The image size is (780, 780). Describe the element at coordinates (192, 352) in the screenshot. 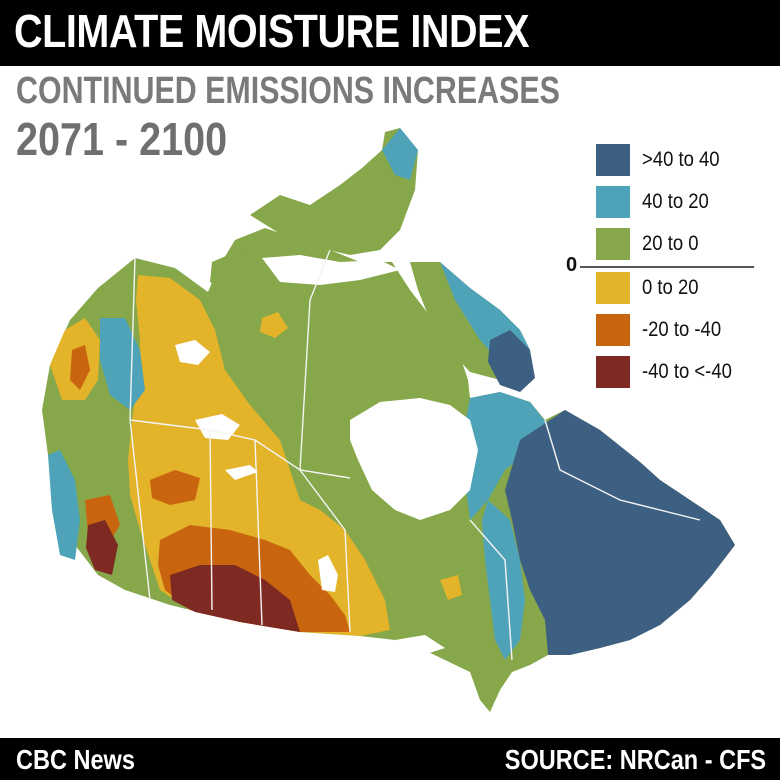

I see `great-bear-lake` at that location.